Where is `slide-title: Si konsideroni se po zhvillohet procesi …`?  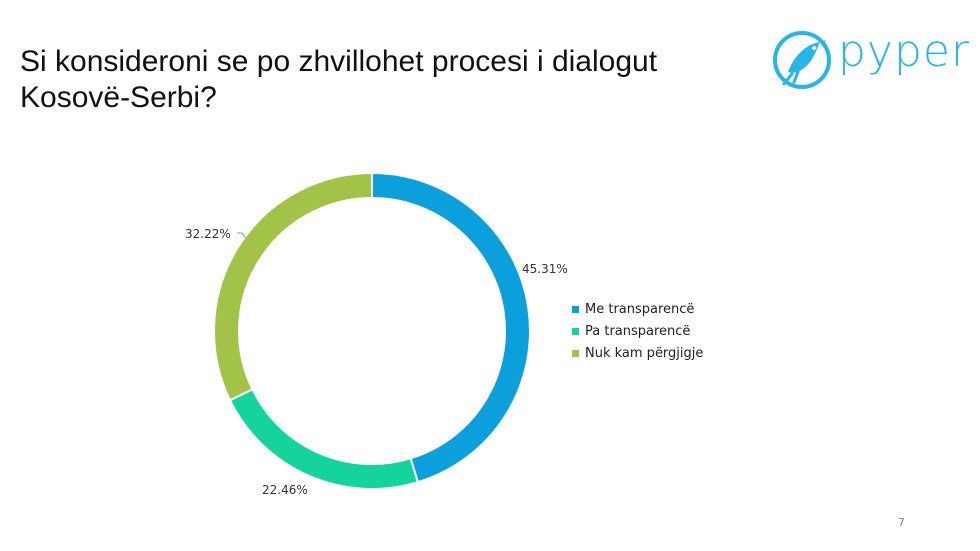
slide-title: Si konsideroni se po zhvillohet procesi … is located at coordinates (400, 80).